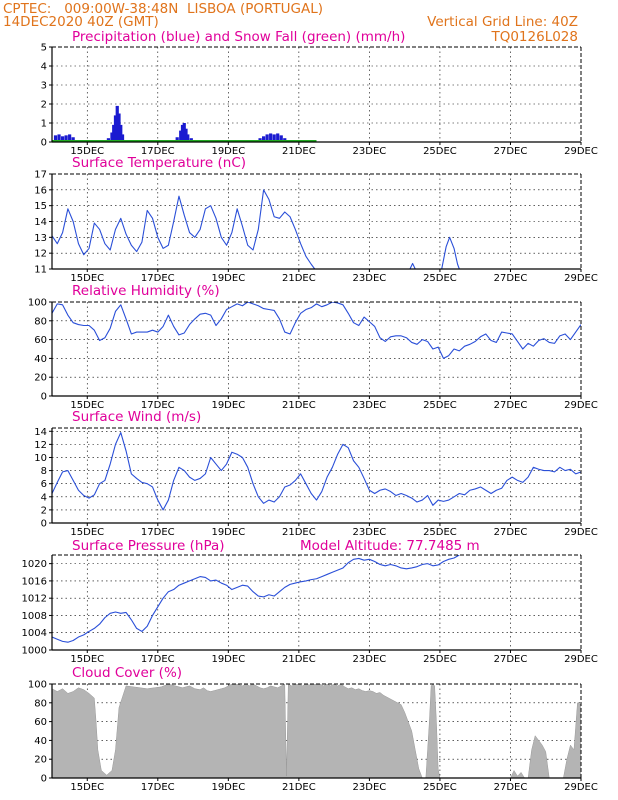  What do you see at coordinates (370, 405) in the screenshot?
I see `humidity-xtick-label: 23DEC` at bounding box center [370, 405].